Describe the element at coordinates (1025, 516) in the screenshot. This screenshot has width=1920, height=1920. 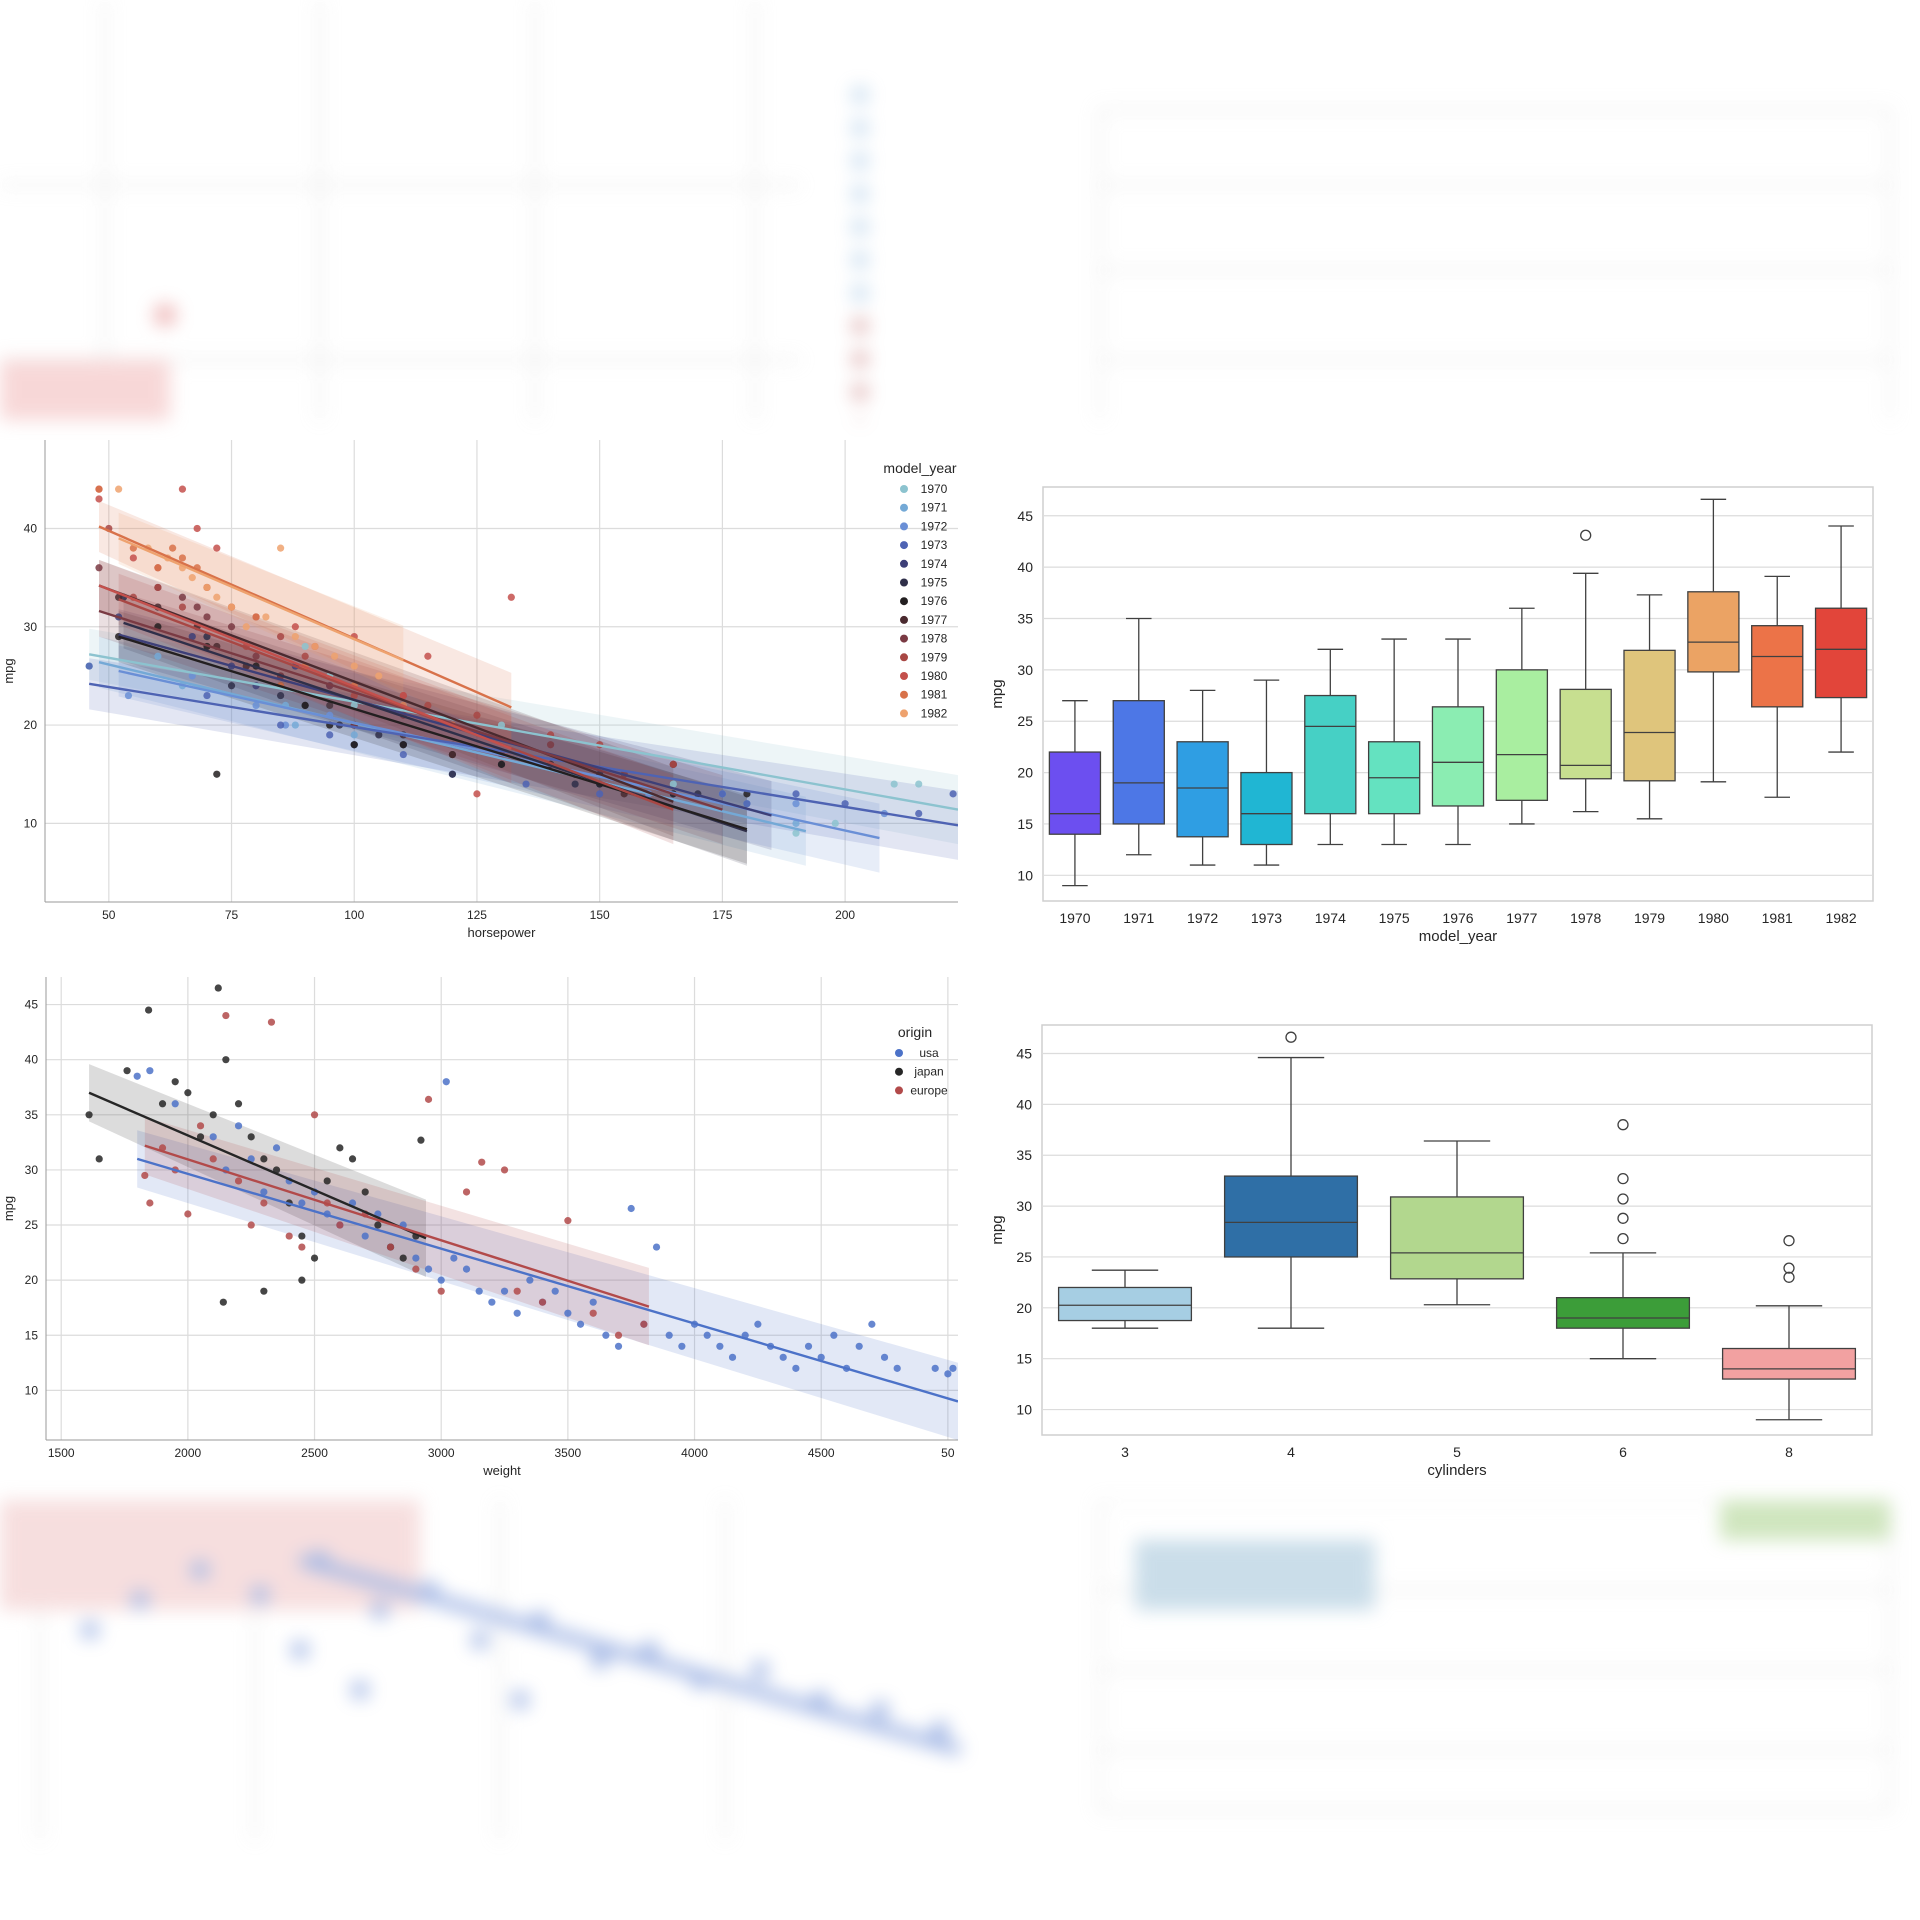
I see `y-tick-label: 45` at that location.